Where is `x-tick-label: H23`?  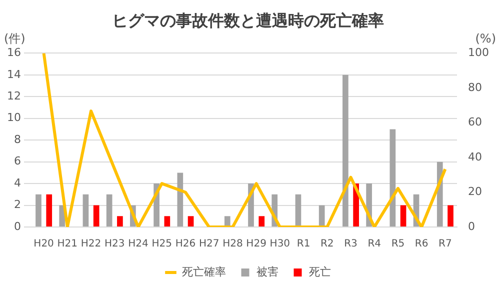 x-tick-label: H23 is located at coordinates (114, 244).